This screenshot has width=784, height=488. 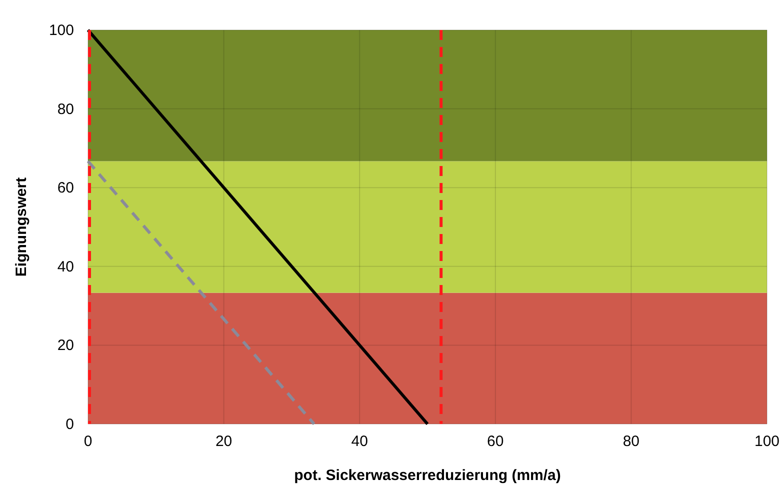 I want to click on x-tick-label: 60, so click(x=495, y=441).